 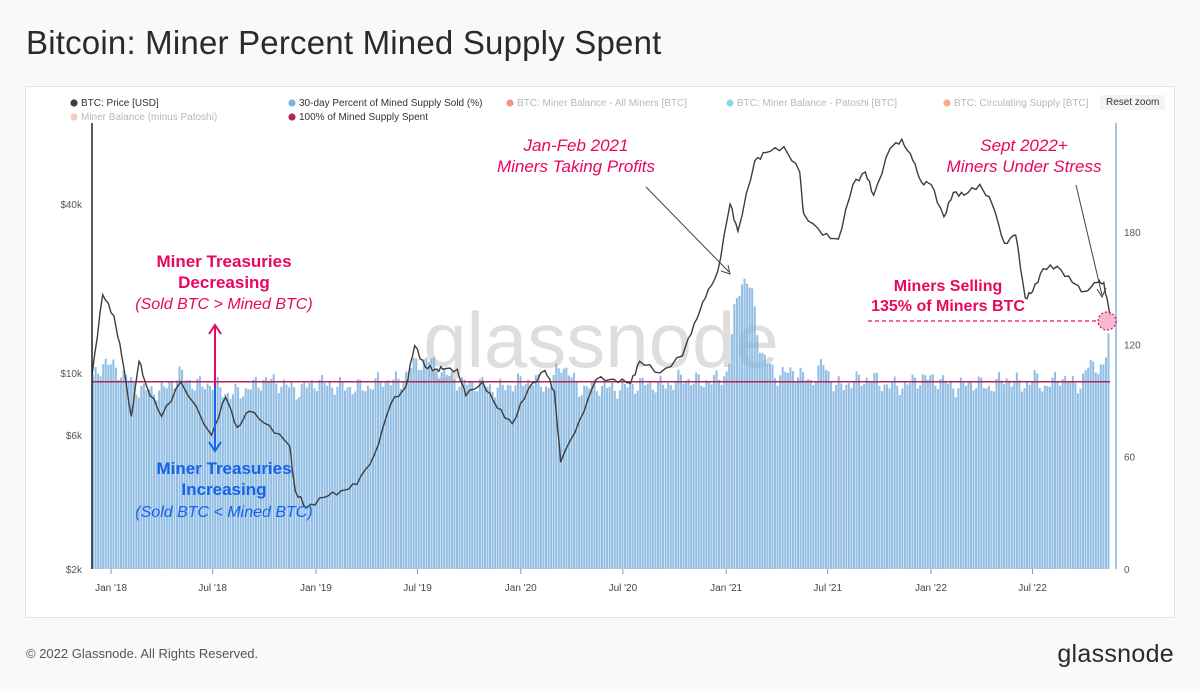 I want to click on reset-zoom-button: Reset zoom, so click(x=1133, y=102).